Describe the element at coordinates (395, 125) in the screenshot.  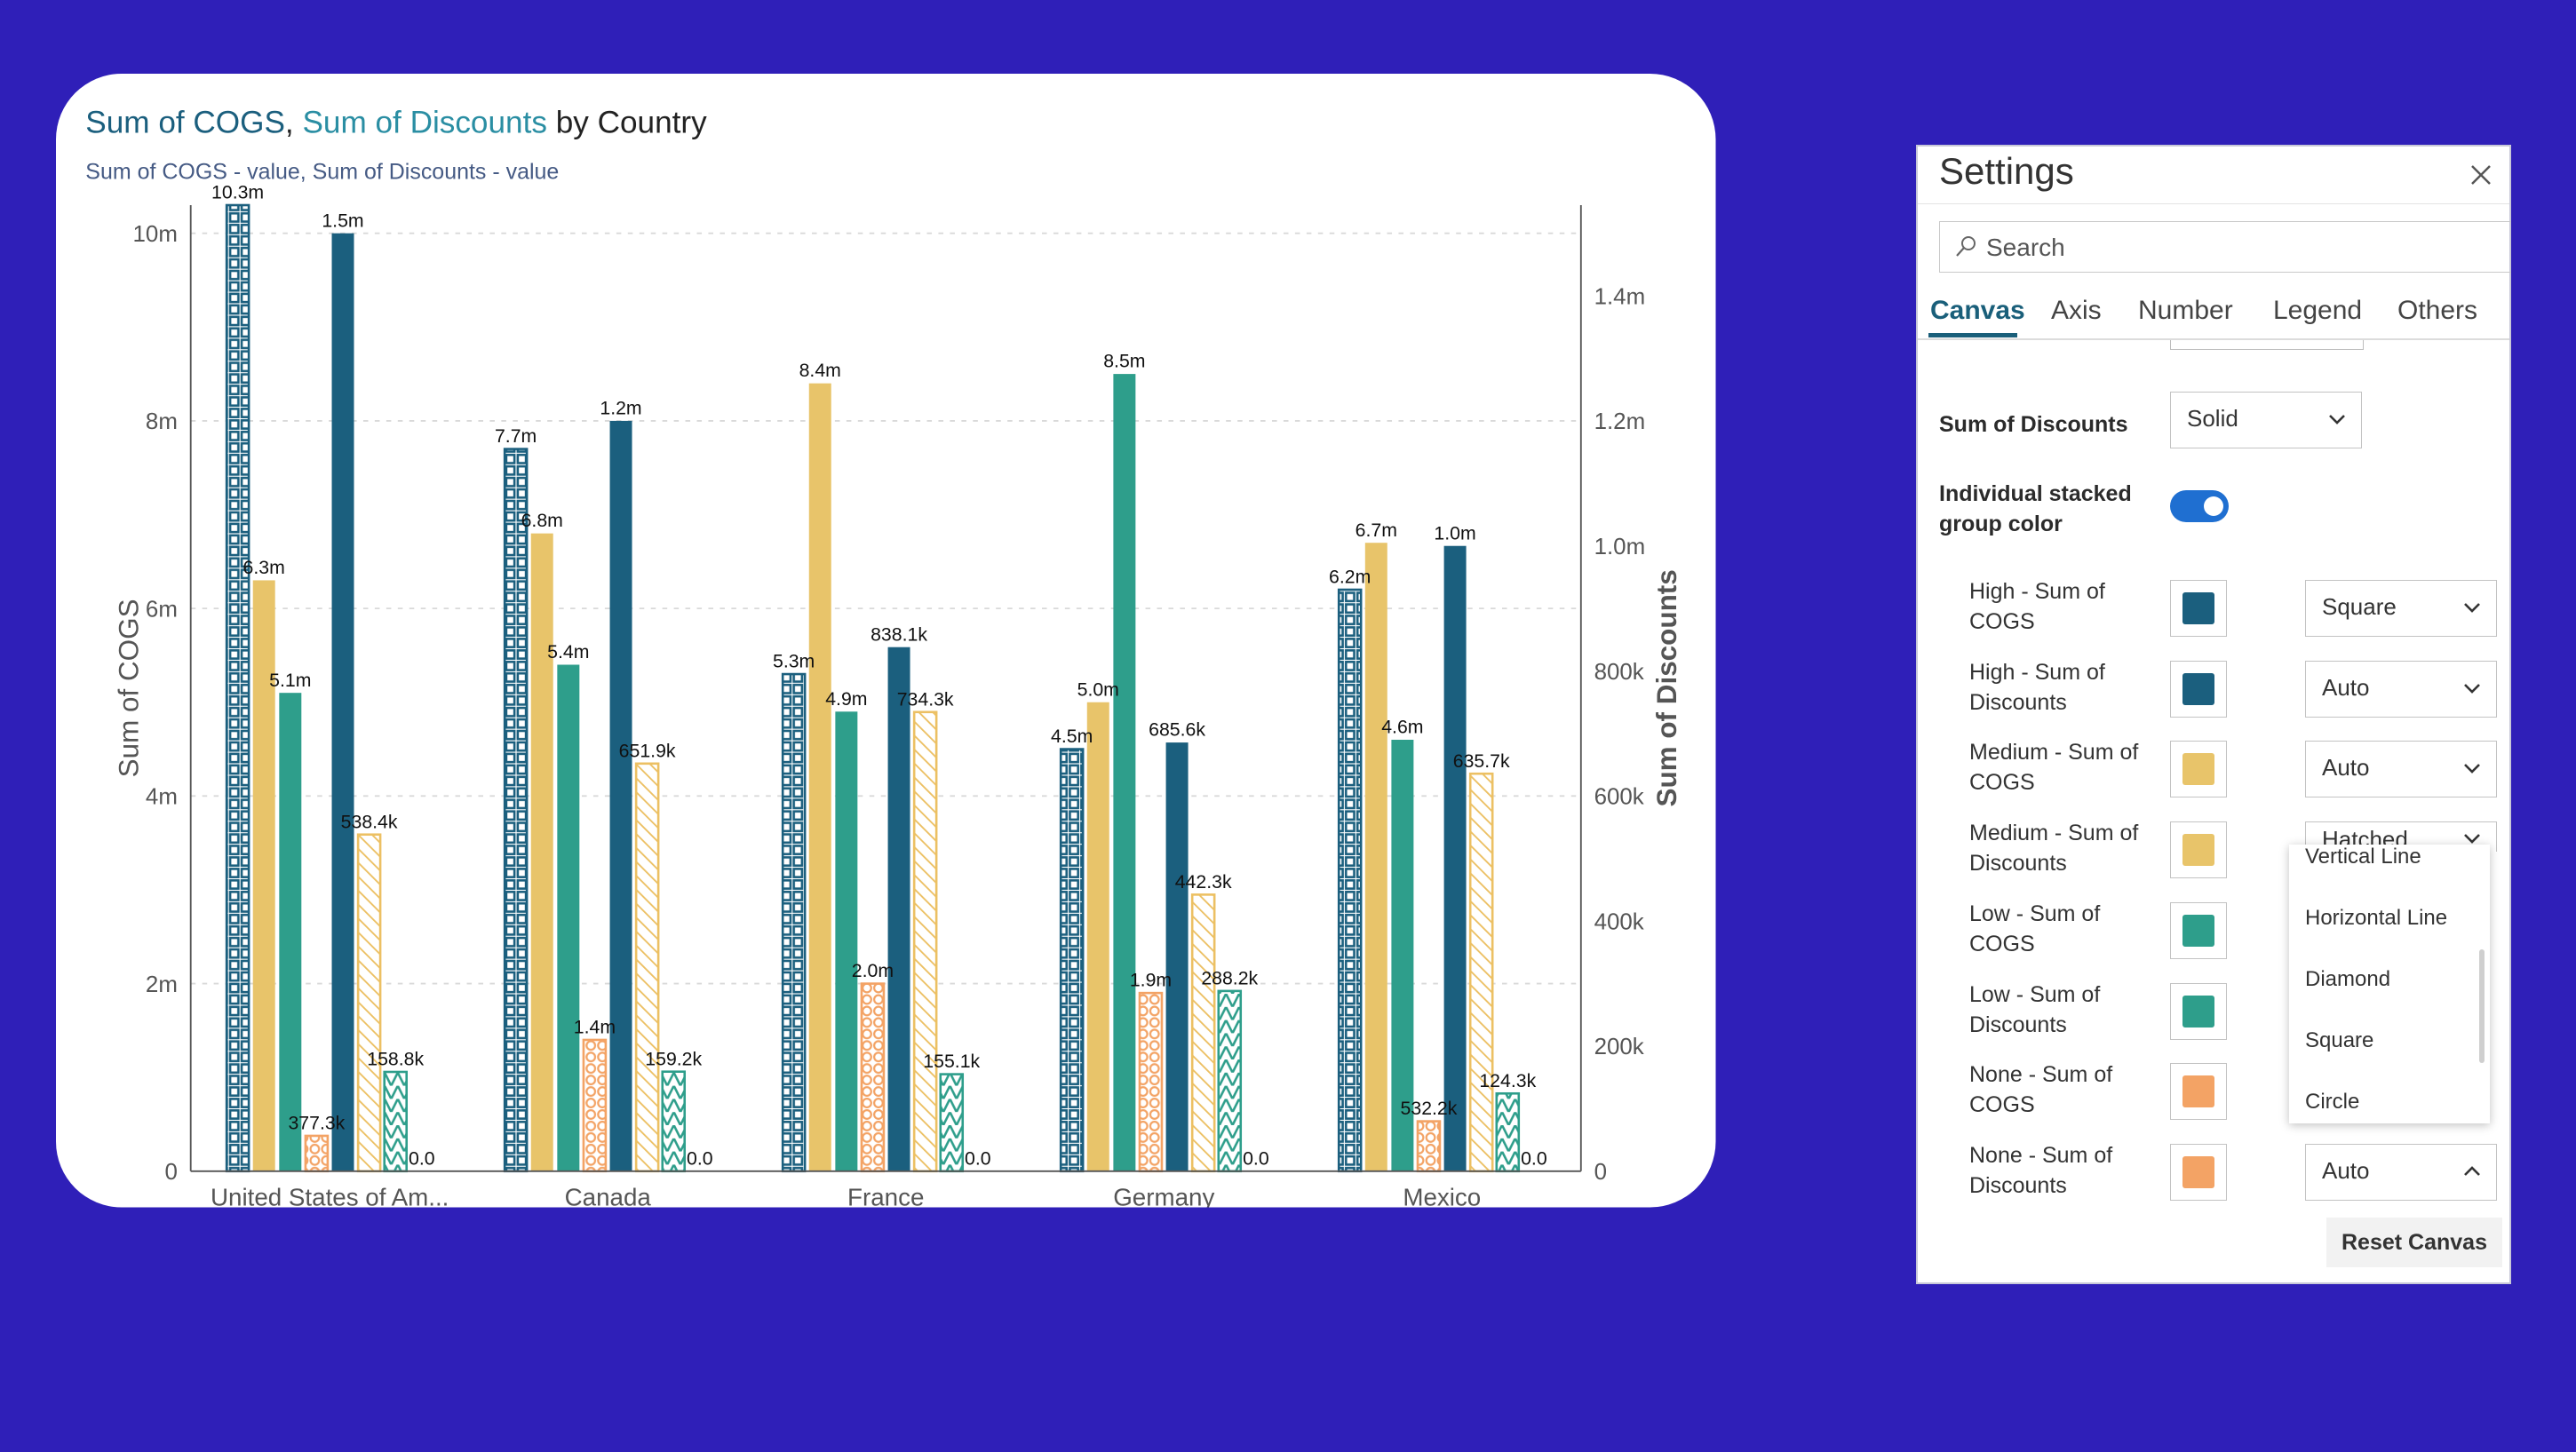
I see `chart-title: Sum of COGS, Sum of Discounts by Country` at that location.